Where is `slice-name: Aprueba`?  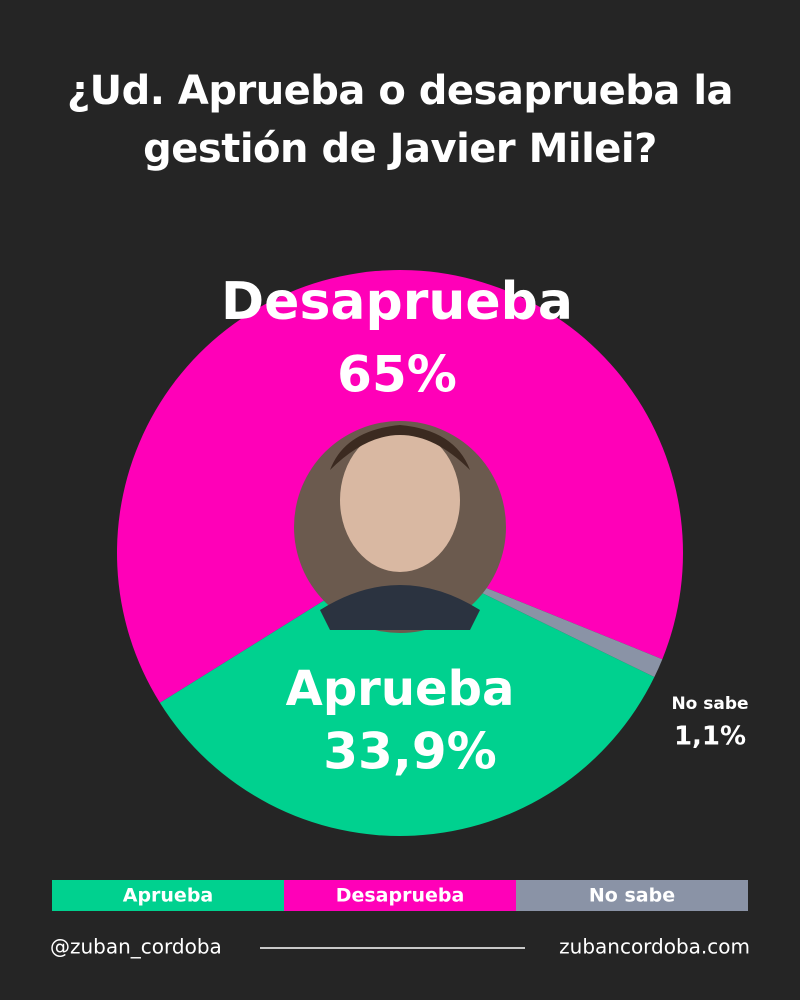 slice-name: Aprueba is located at coordinates (400, 689).